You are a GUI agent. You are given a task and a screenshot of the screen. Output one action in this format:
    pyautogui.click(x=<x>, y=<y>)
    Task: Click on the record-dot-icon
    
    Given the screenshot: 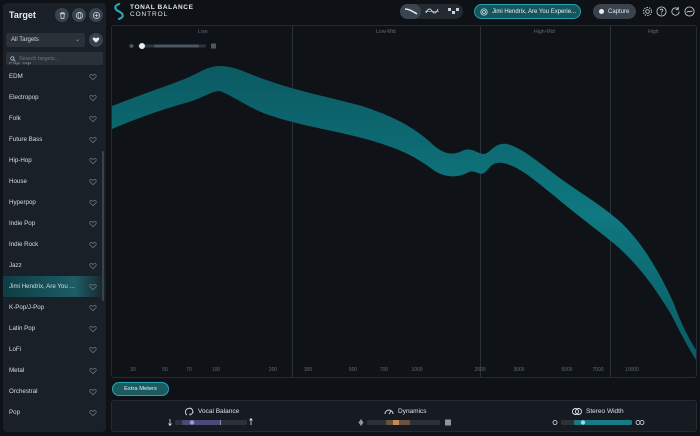 What is the action you would take?
    pyautogui.click(x=601, y=11)
    